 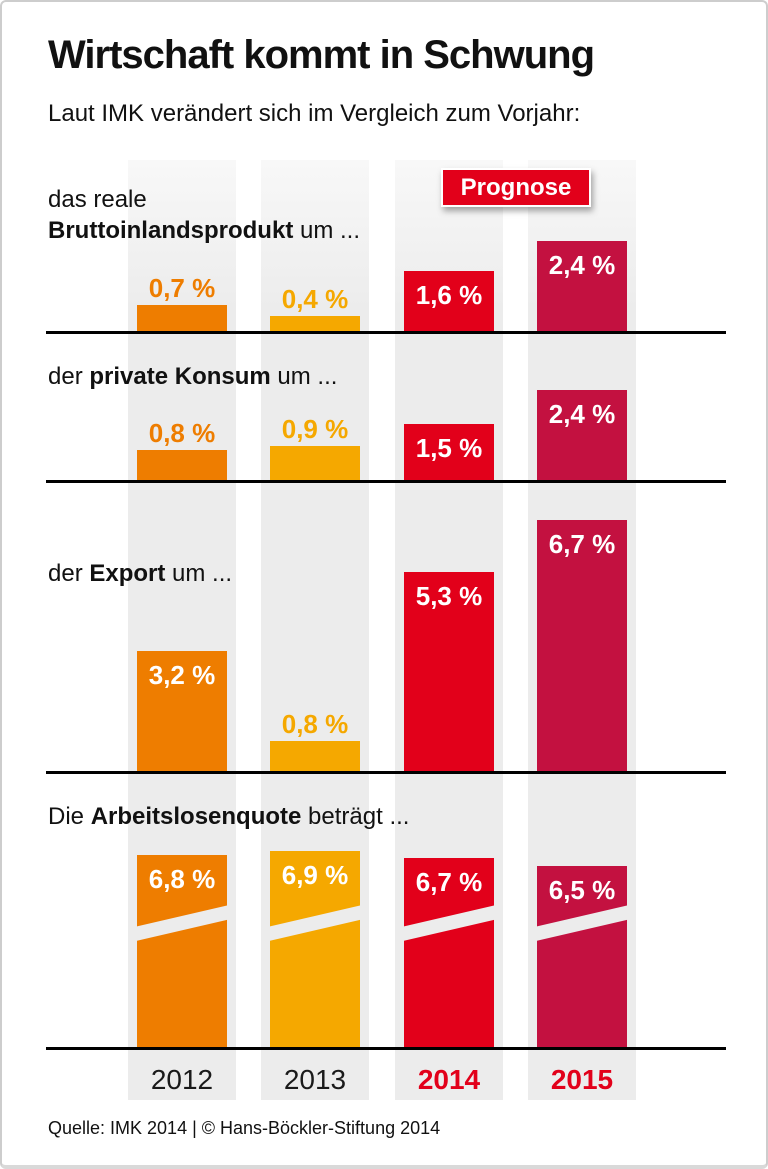 What do you see at coordinates (182, 711) in the screenshot?
I see `bar-2012: 3,2 %` at bounding box center [182, 711].